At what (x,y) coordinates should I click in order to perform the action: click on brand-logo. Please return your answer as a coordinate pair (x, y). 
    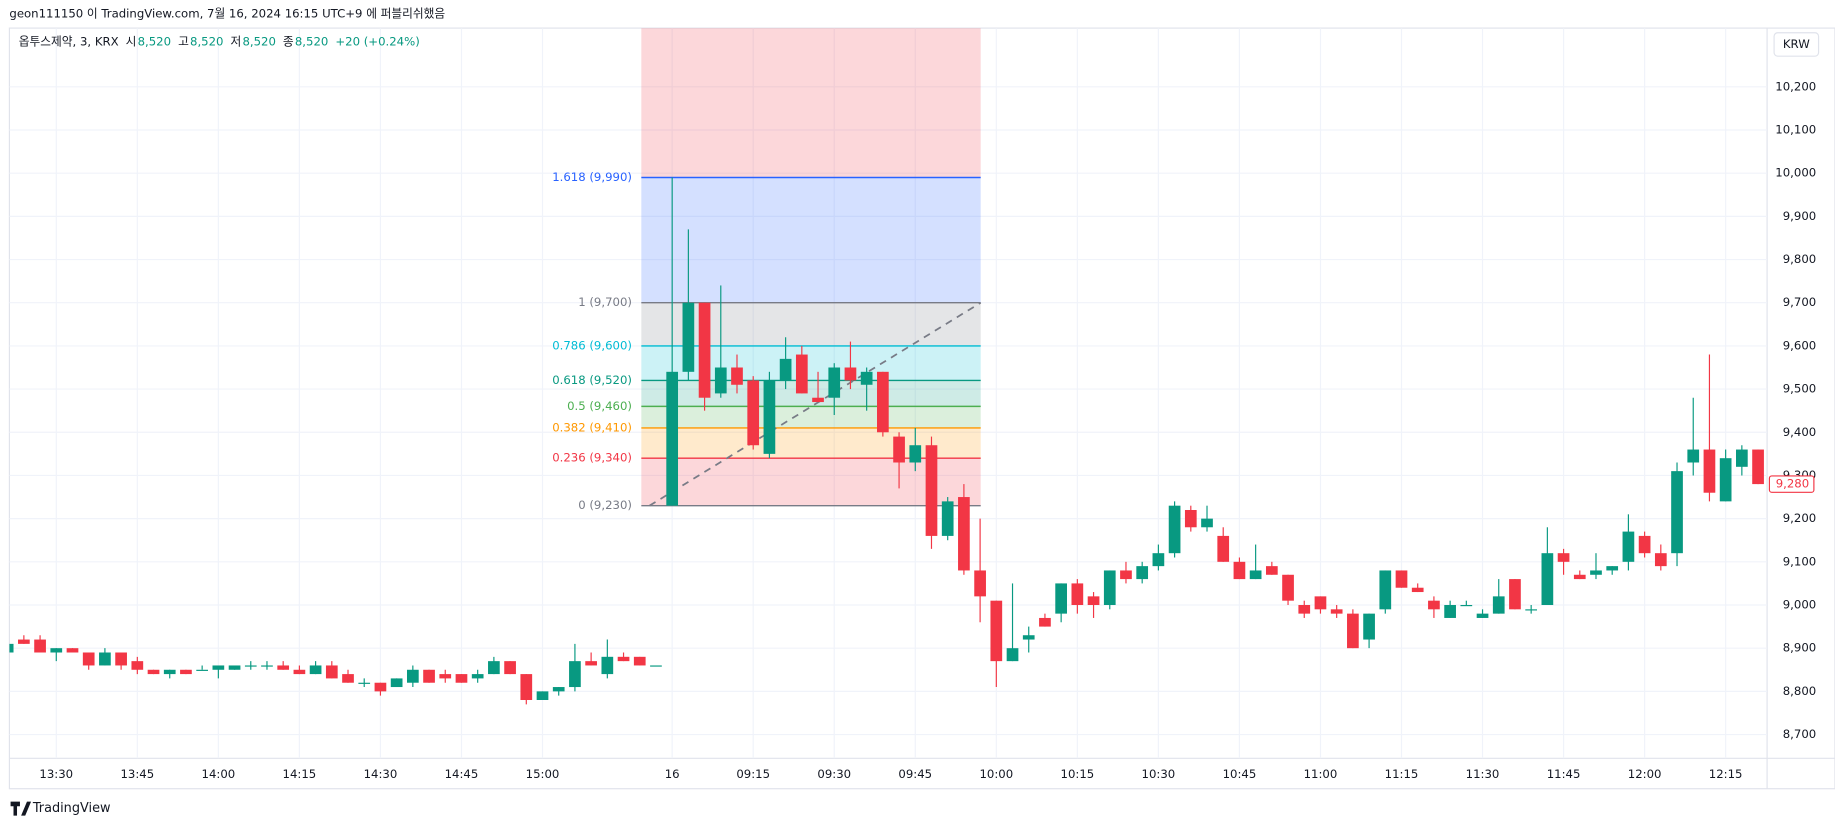
    Looking at the image, I should click on (21, 808).